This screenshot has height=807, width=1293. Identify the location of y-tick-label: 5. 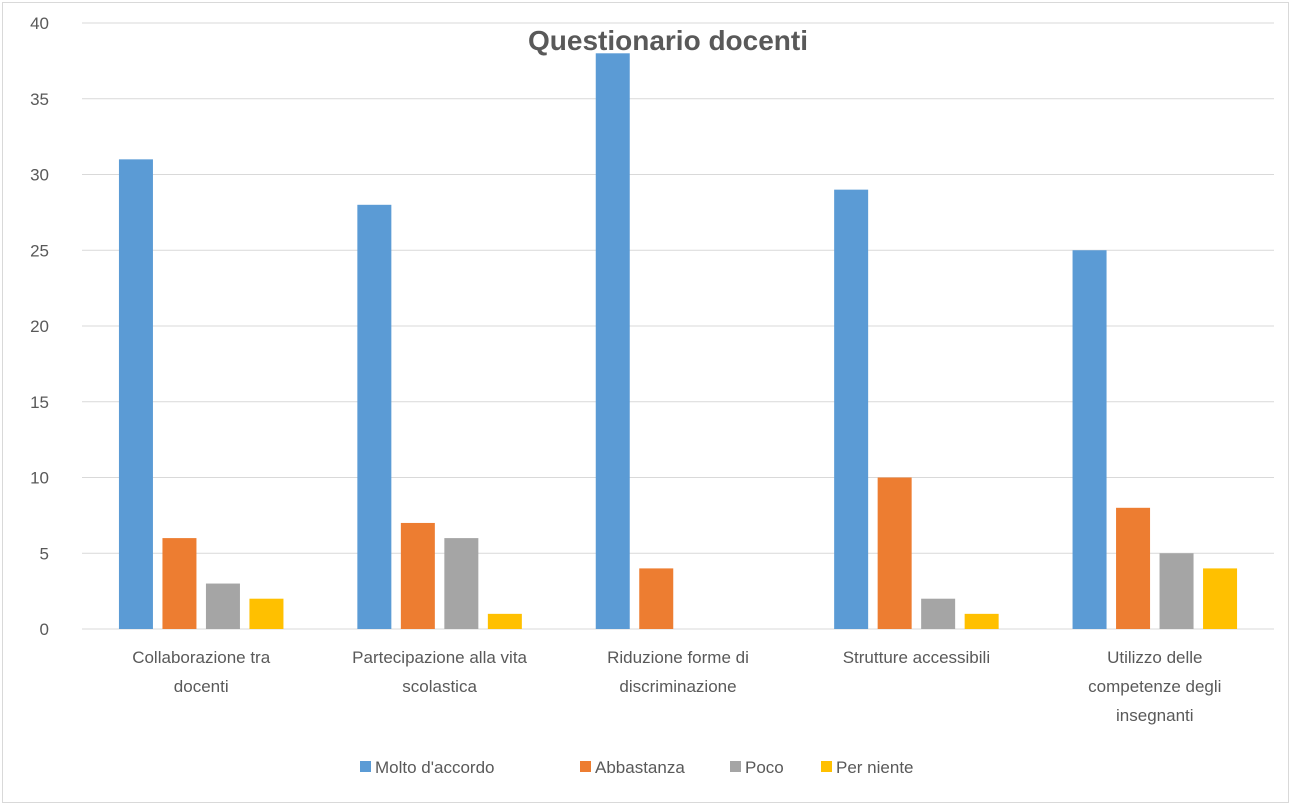
(44, 553).